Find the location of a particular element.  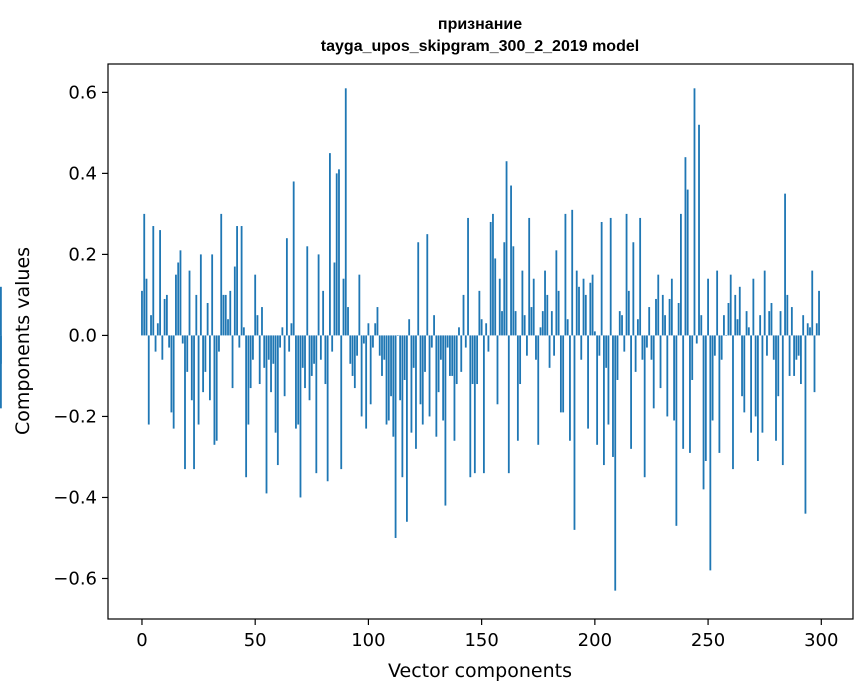

y-tick-label: −0.6 is located at coordinates (75, 578).